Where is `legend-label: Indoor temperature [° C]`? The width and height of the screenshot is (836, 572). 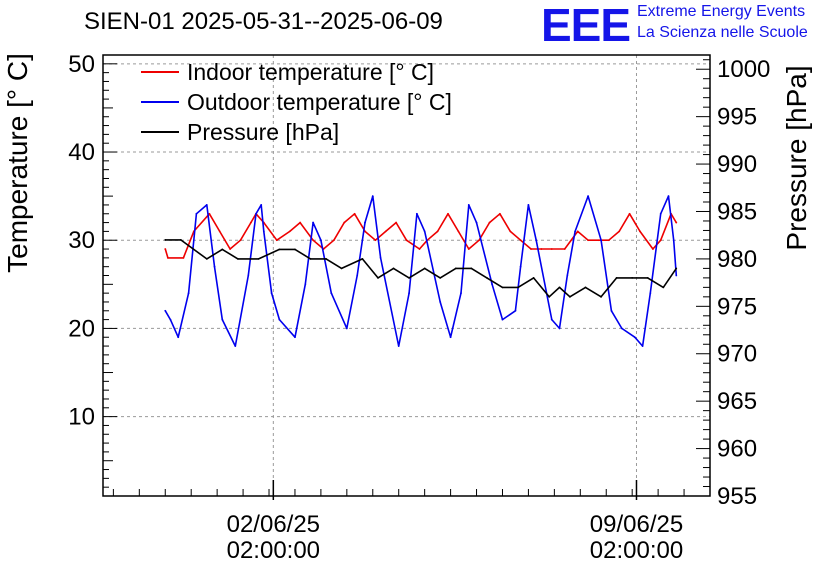
legend-label: Indoor temperature [° C] is located at coordinates (310, 72).